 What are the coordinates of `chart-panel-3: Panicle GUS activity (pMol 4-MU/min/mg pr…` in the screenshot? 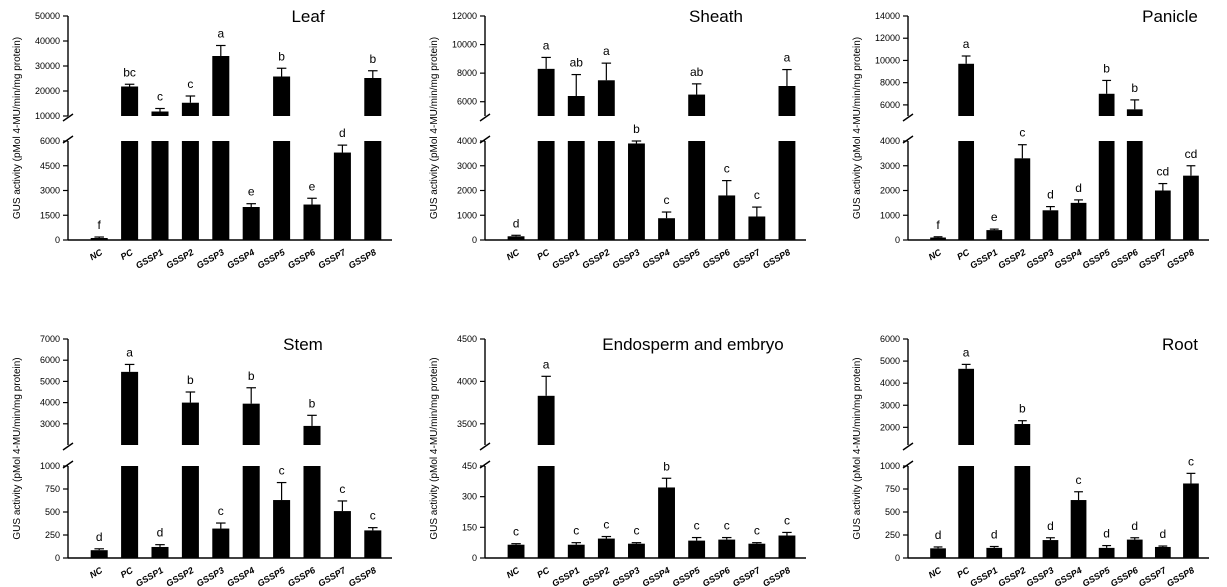 It's located at (1030, 139).